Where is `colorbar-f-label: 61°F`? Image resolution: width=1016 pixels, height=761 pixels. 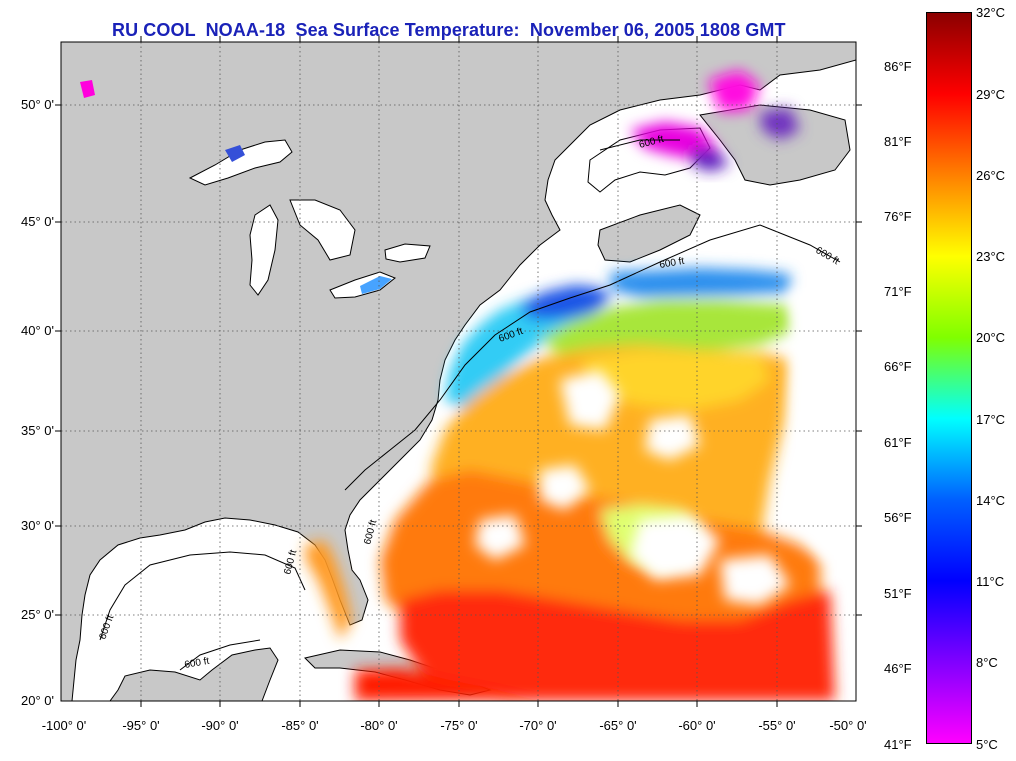
colorbar-f-label: 61°F is located at coordinates (898, 442).